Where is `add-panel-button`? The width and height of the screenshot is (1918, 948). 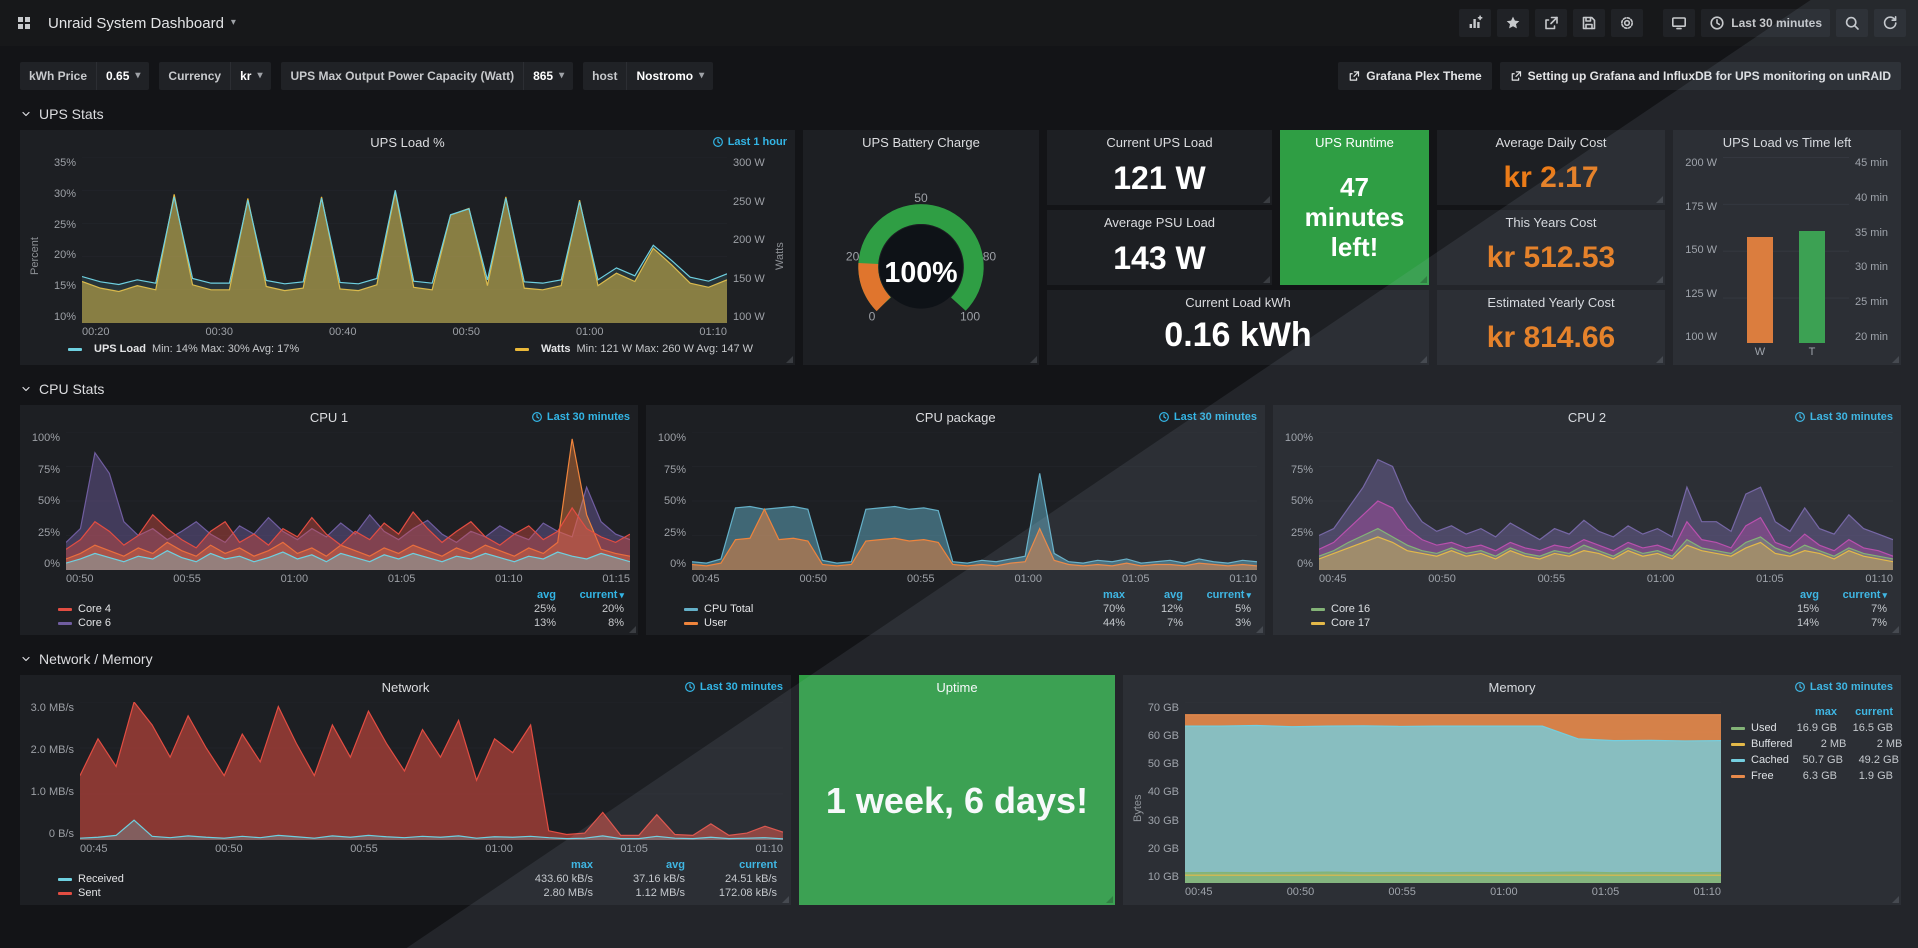 add-panel-button is located at coordinates (1475, 23).